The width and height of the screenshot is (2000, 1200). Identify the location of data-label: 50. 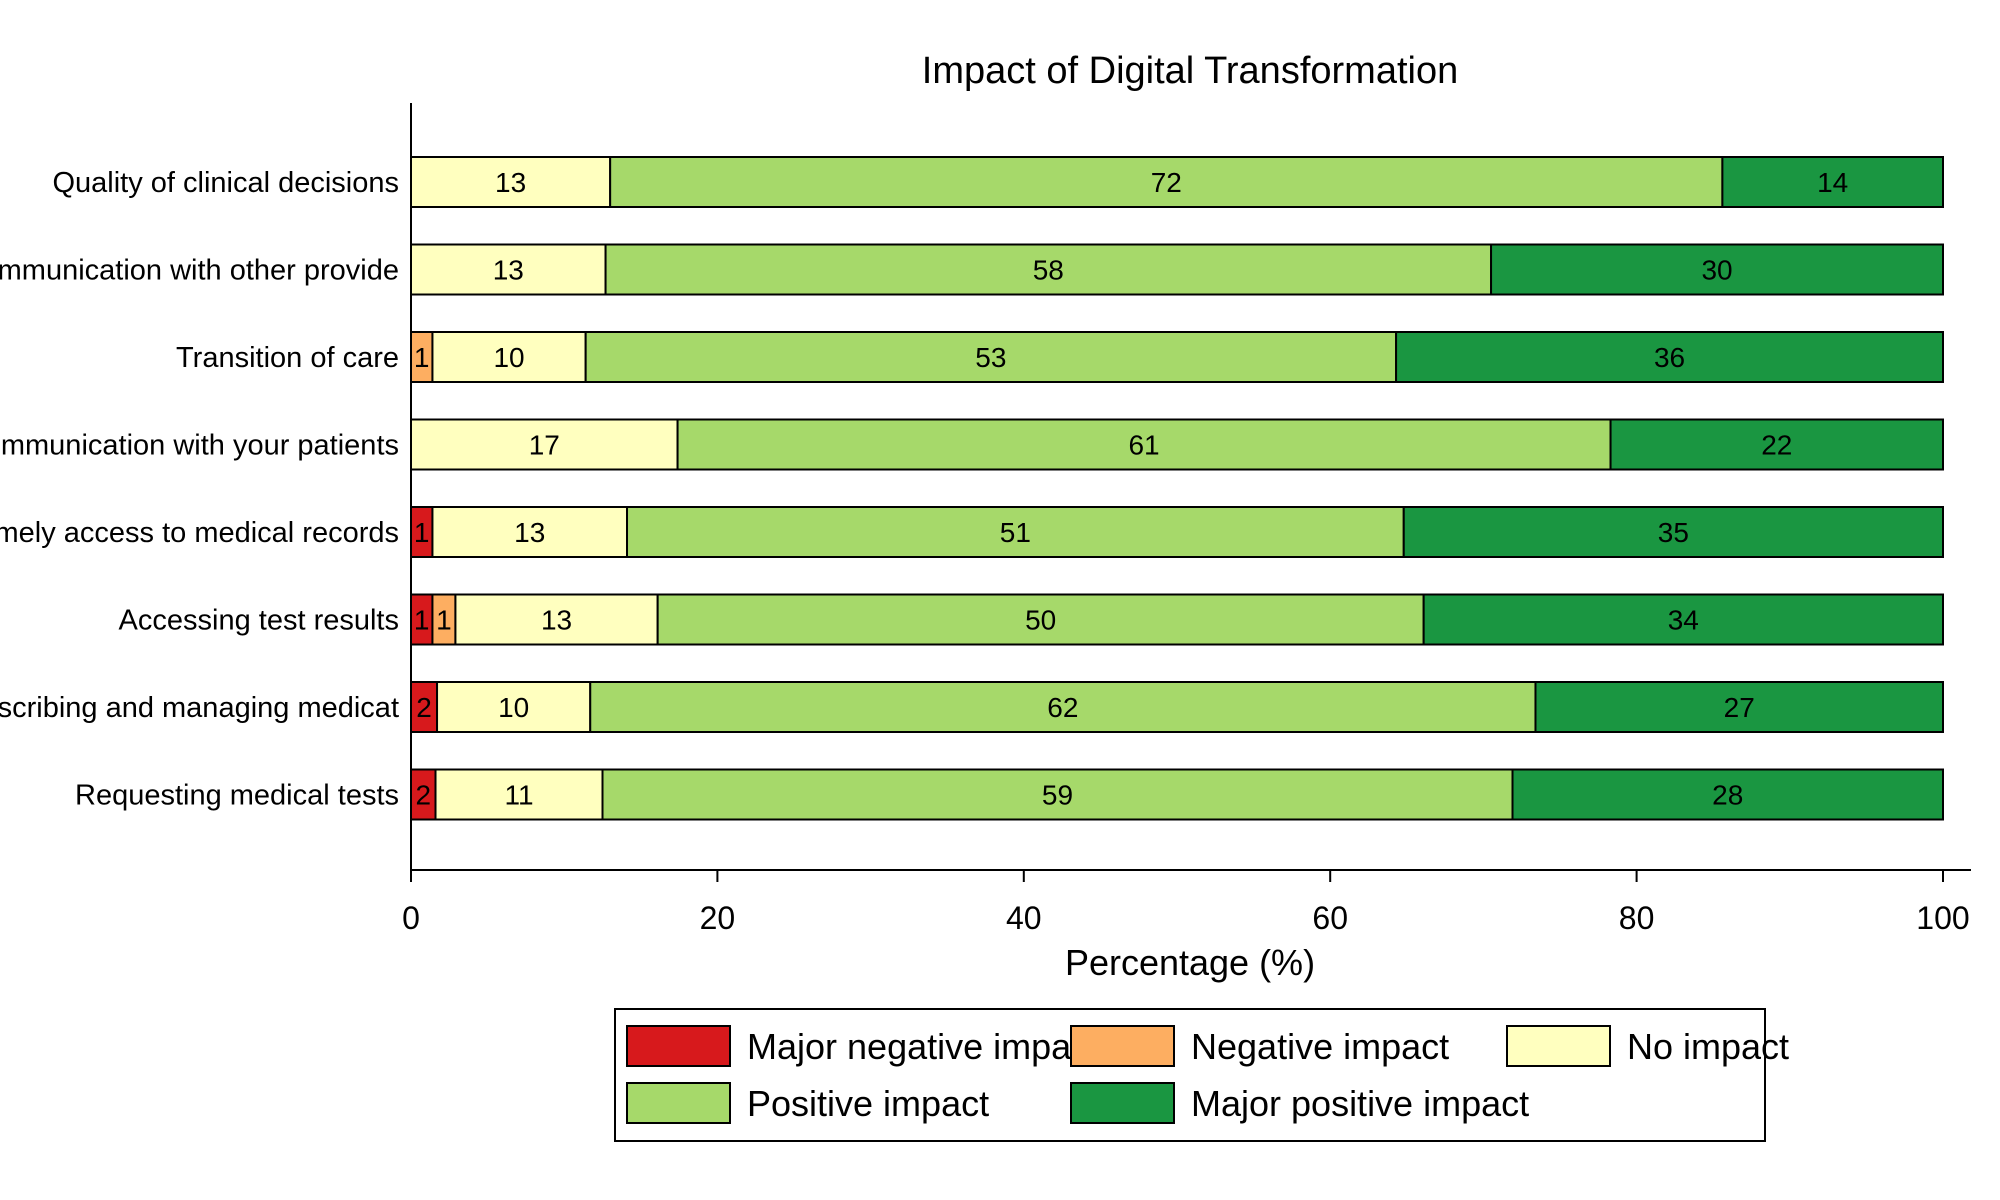
(1040, 620).